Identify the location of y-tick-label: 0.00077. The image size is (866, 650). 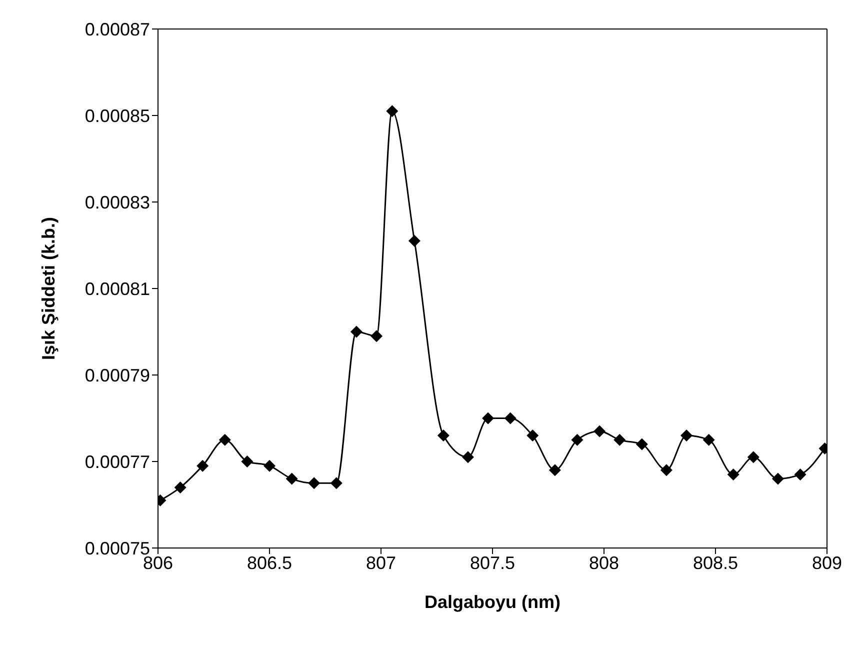
(117, 462).